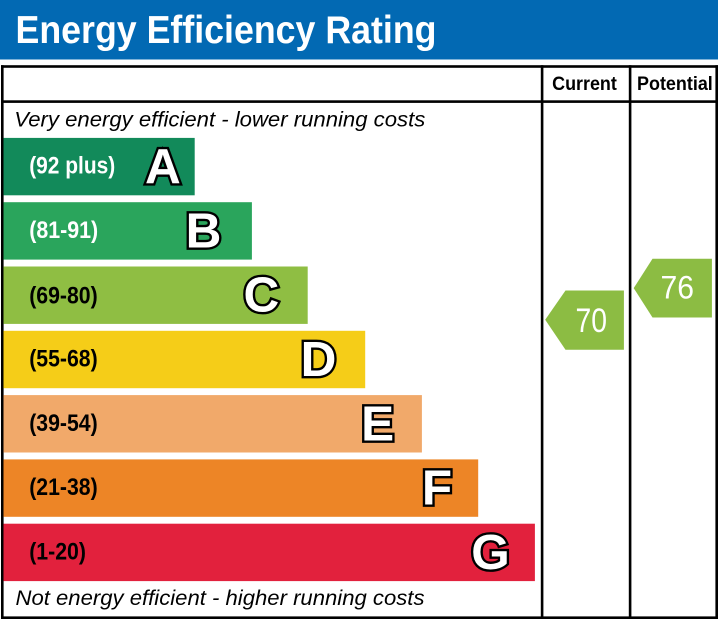 The image size is (718, 619). What do you see at coordinates (72, 166) in the screenshot?
I see `svg-text: (92 plus)` at bounding box center [72, 166].